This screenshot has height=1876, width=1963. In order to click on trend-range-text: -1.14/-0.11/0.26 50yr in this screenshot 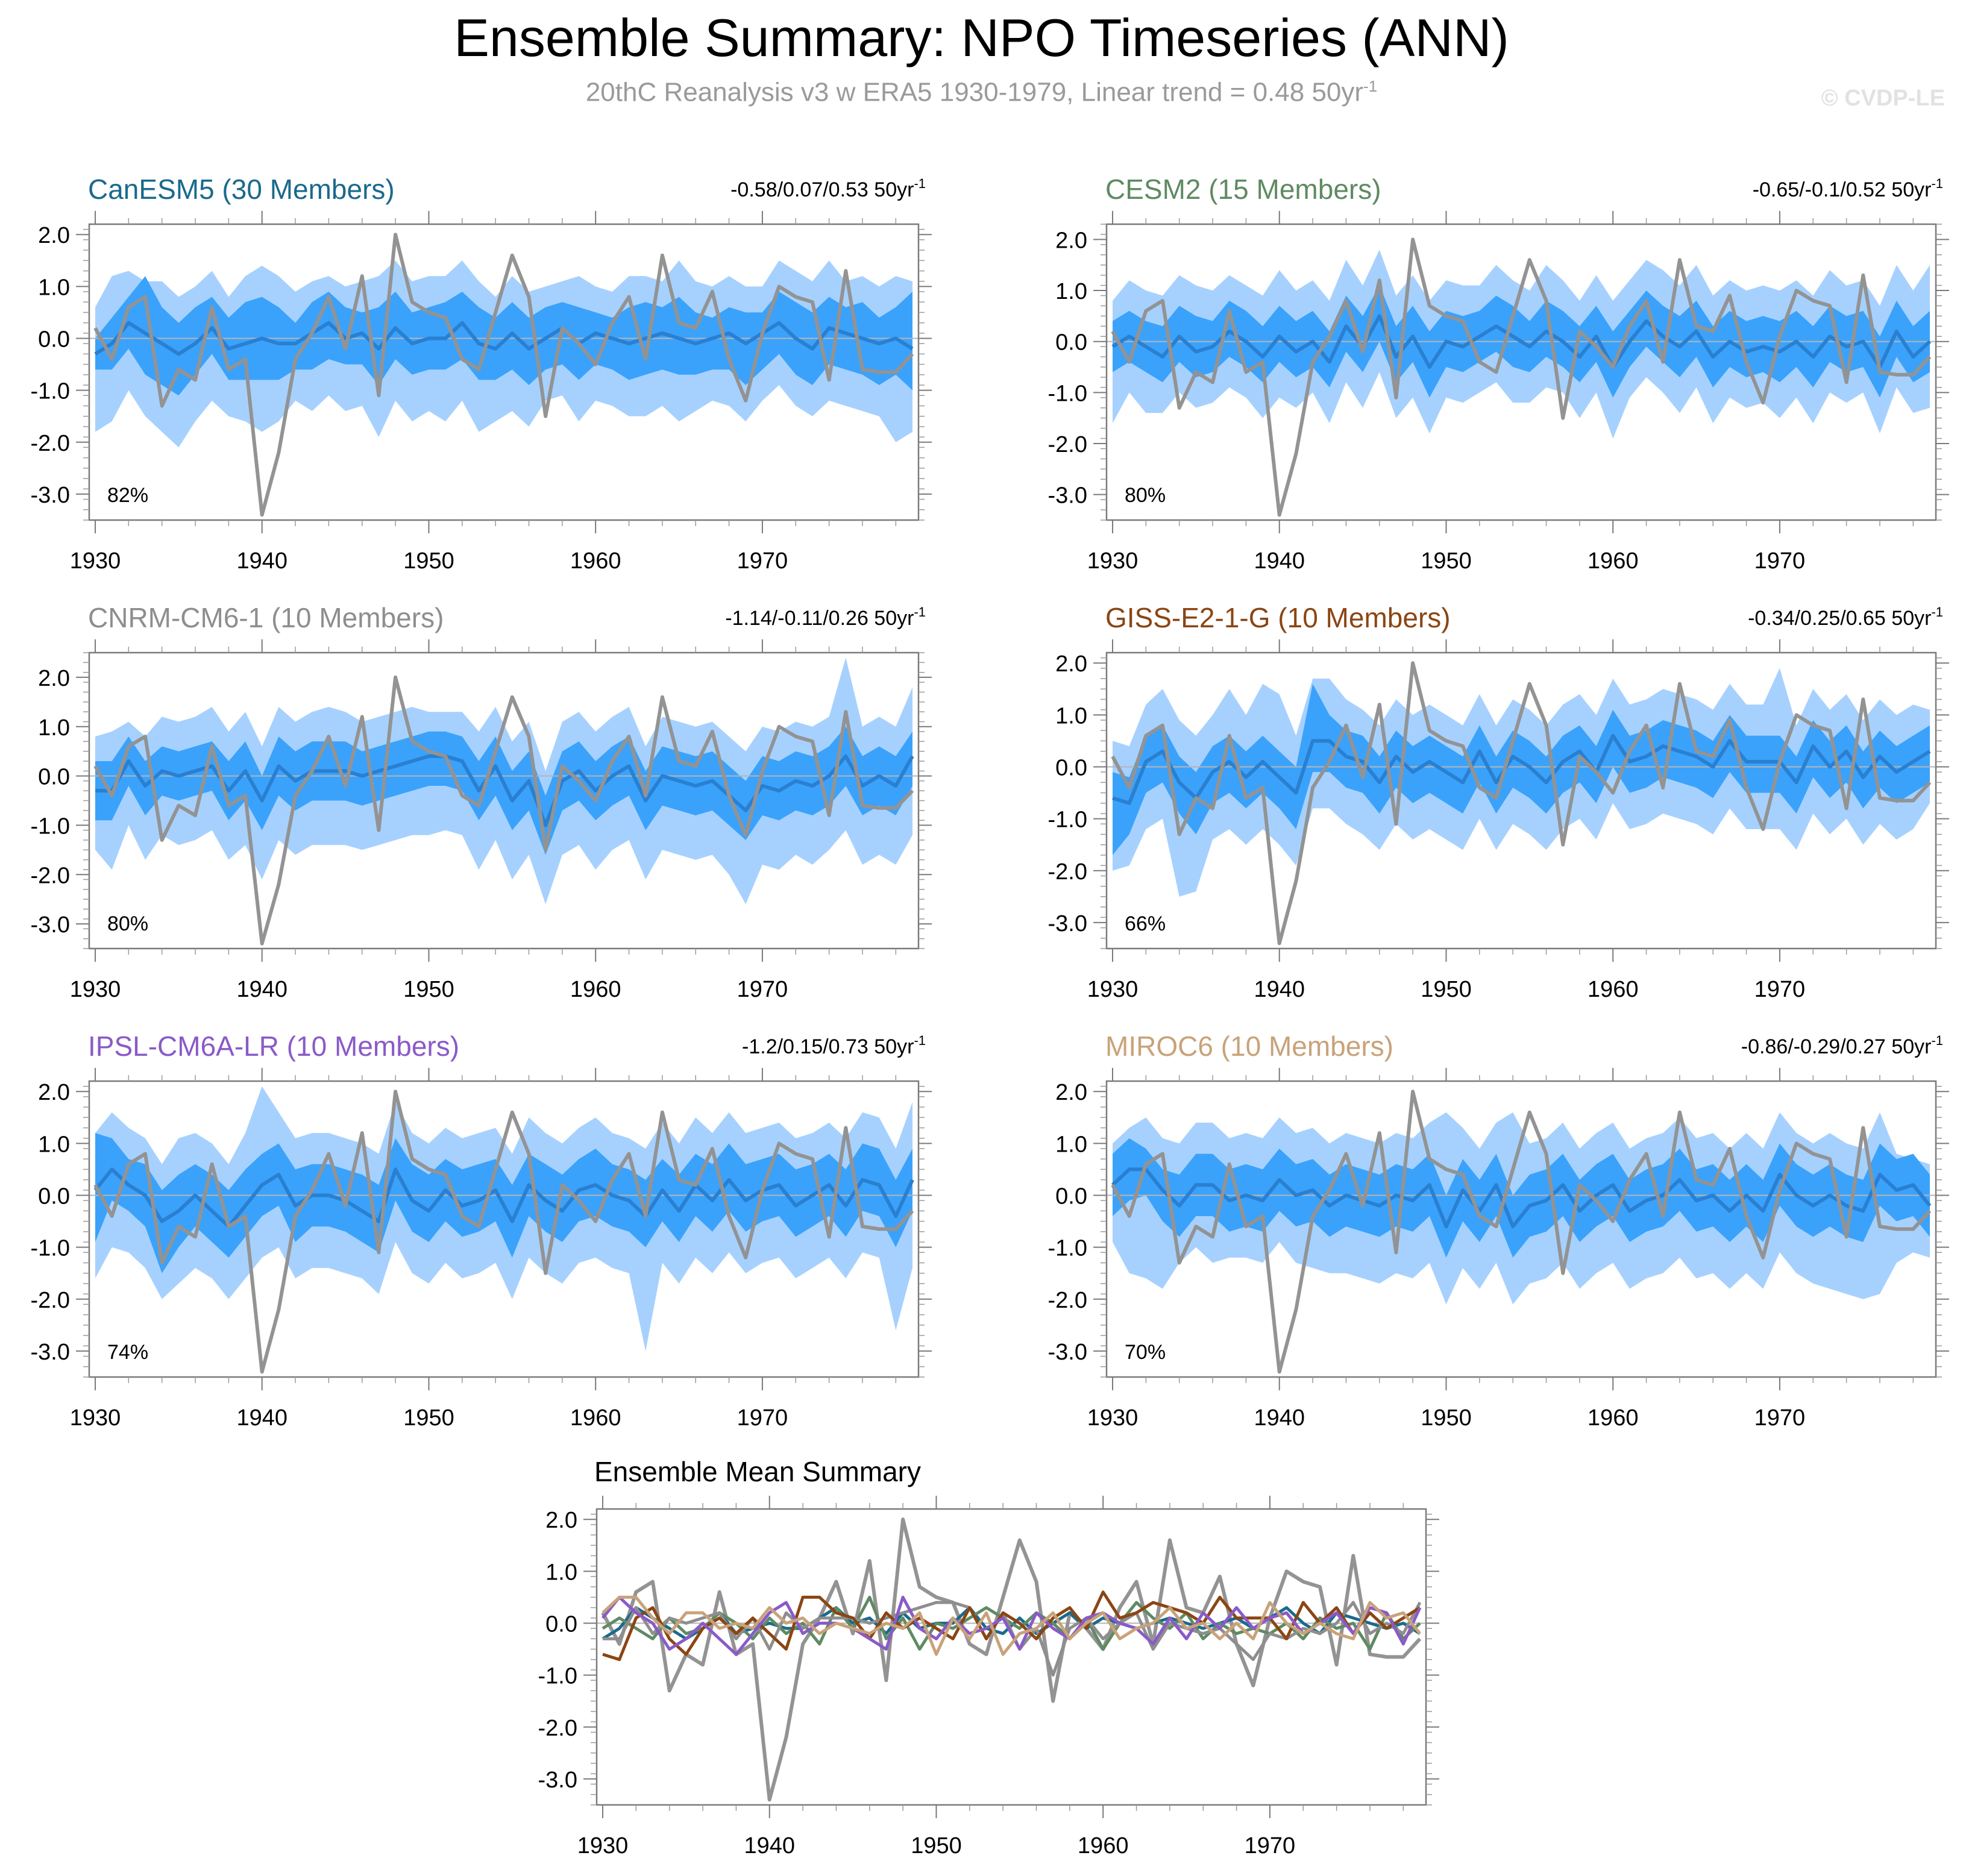, I will do `click(819, 618)`.